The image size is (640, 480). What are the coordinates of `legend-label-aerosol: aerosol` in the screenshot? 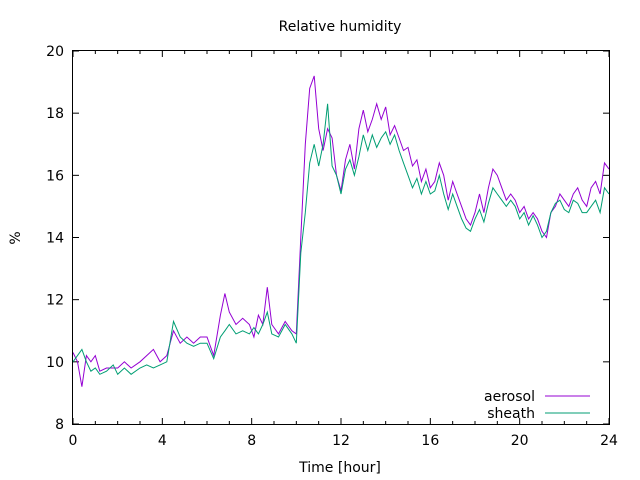 It's located at (509, 397).